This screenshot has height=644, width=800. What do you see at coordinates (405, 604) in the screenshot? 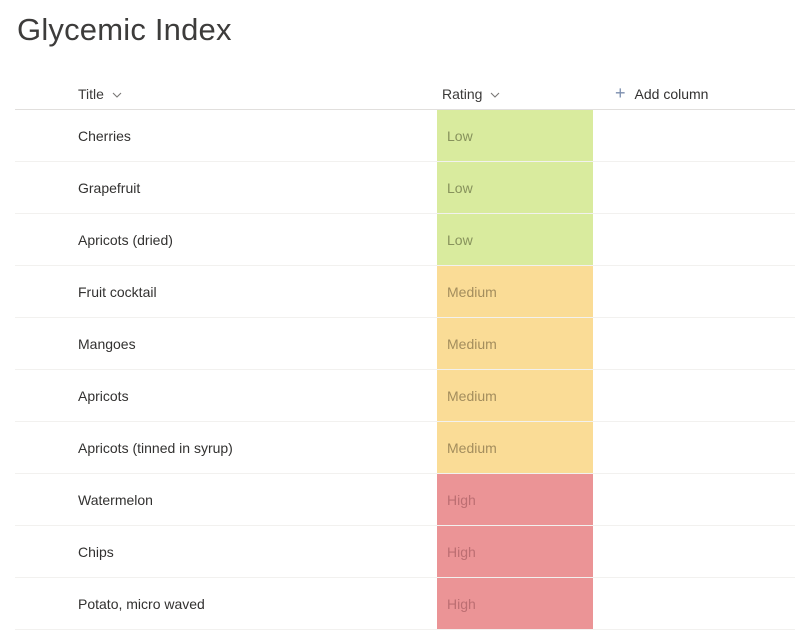
I see `table-row: Potato, micro waved High` at bounding box center [405, 604].